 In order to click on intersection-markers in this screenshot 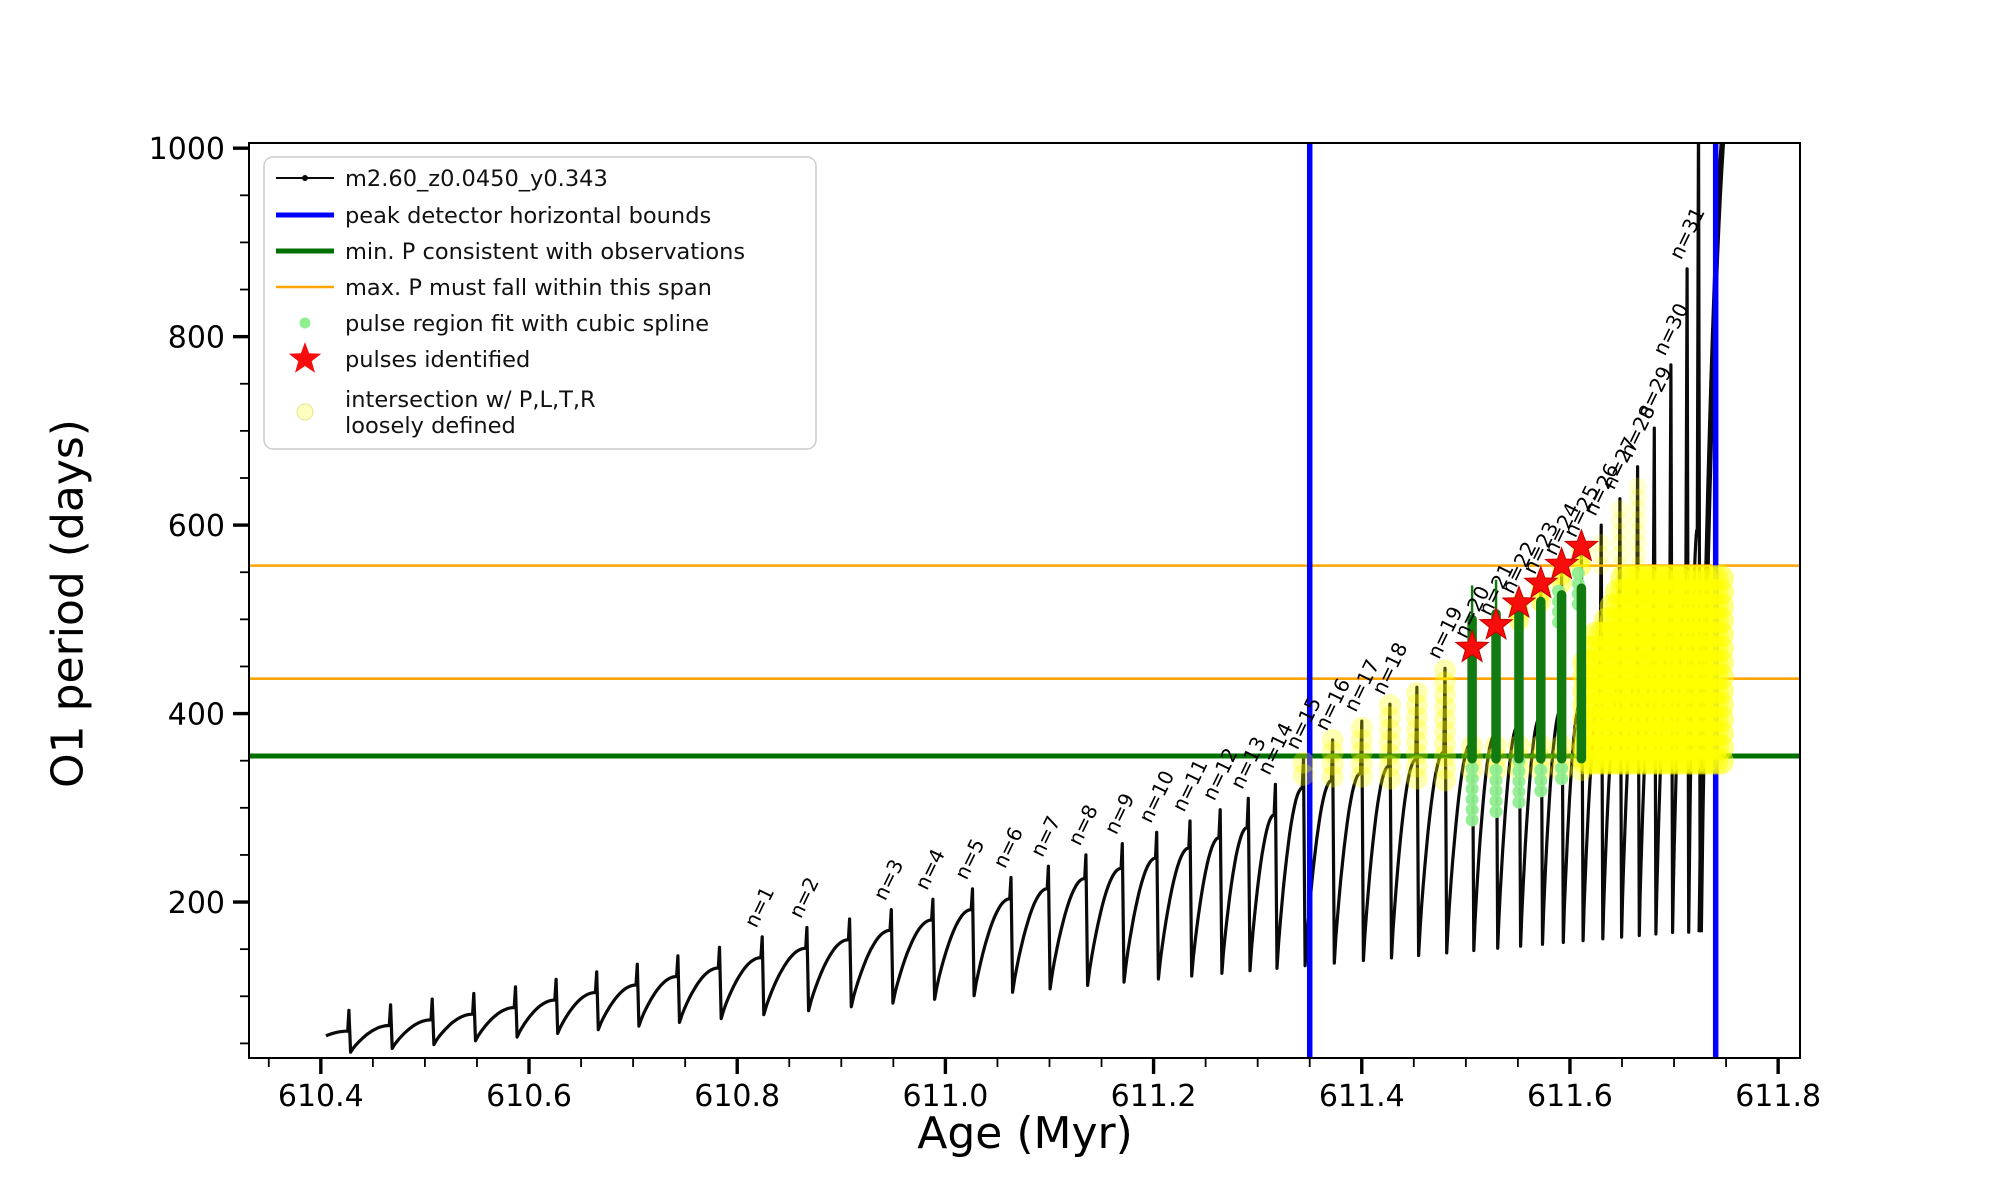, I will do `click(1513, 634)`.